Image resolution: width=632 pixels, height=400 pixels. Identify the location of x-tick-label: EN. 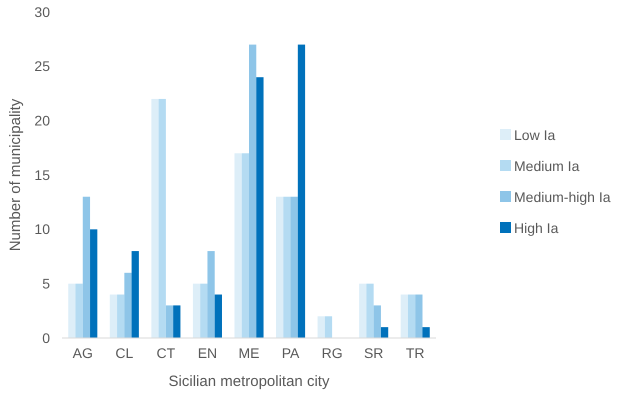
(208, 353).